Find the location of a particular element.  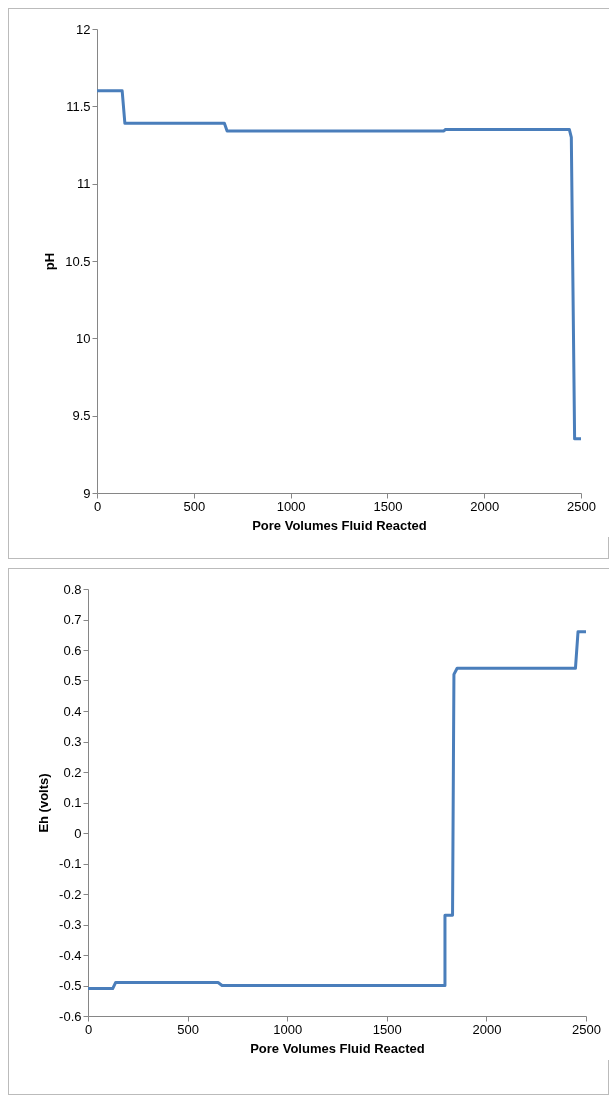

y-tick-label: 0.1 is located at coordinates (72, 802).